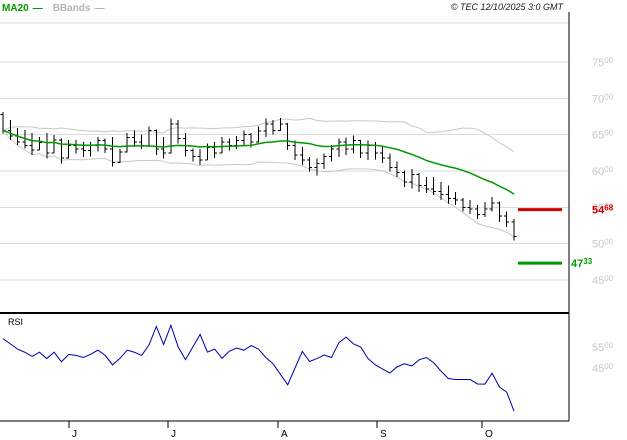 The image size is (627, 440). Describe the element at coordinates (71, 8) in the screenshot. I see `legend-bbands-label: BBands` at that location.